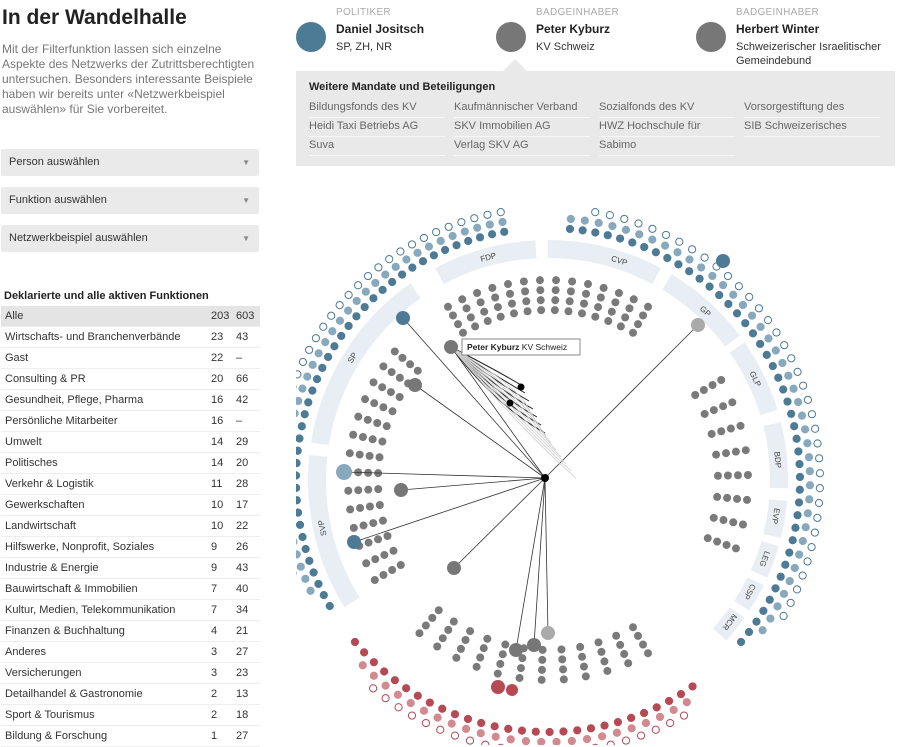 Image resolution: width=898 pixels, height=747 pixels. What do you see at coordinates (130, 610) in the screenshot?
I see `table-row: Kultur, Medien, Telekommunikation 7 34` at bounding box center [130, 610].